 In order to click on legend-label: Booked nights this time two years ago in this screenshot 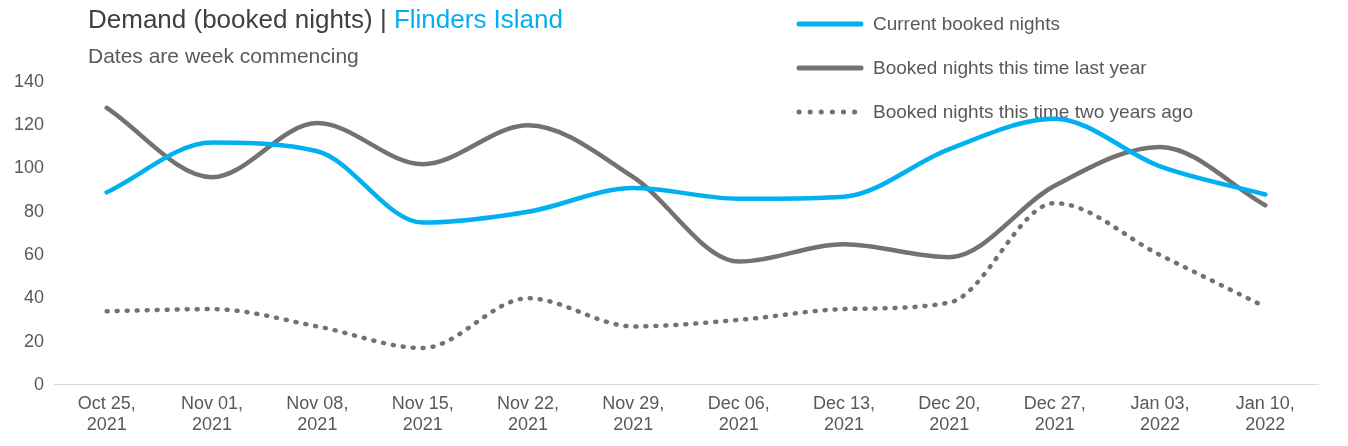, I will do `click(1033, 112)`.